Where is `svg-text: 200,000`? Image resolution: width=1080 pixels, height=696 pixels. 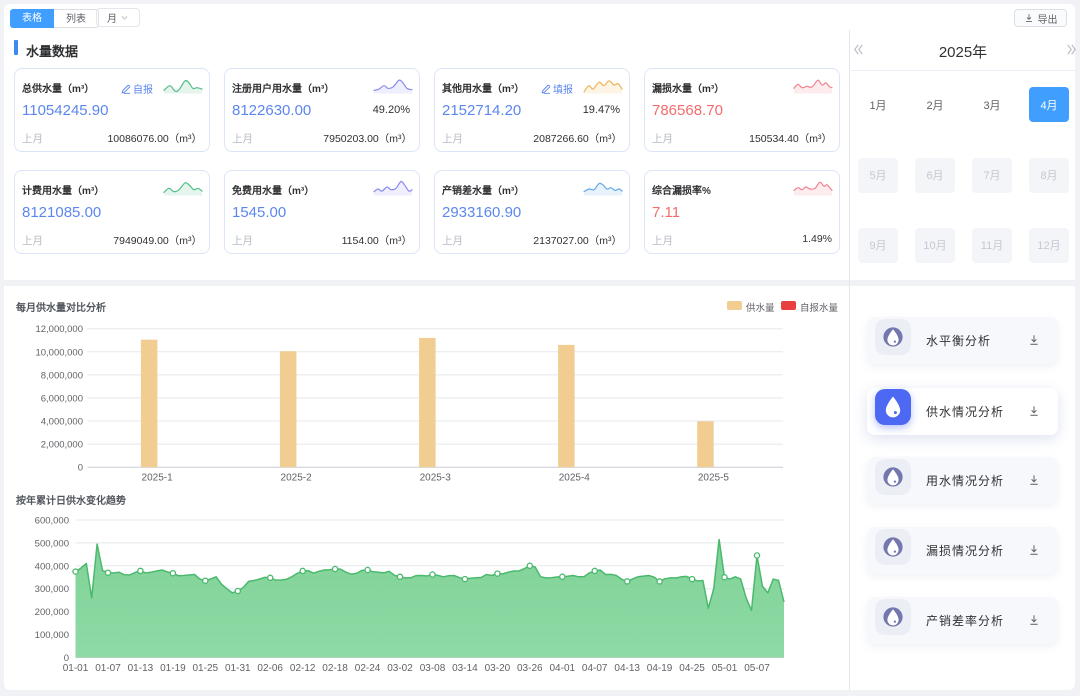
svg-text: 200,000 is located at coordinates (52, 612).